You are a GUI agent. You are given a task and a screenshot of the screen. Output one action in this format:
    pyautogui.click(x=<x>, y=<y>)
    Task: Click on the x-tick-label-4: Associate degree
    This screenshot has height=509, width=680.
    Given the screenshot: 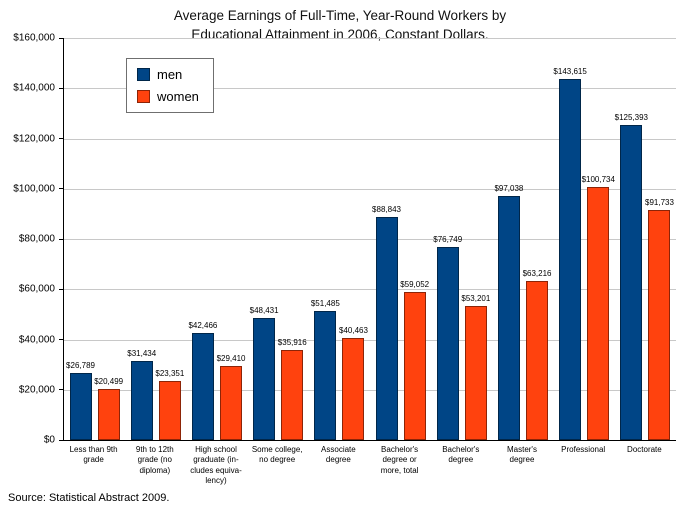 What is the action you would take?
    pyautogui.click(x=338, y=455)
    